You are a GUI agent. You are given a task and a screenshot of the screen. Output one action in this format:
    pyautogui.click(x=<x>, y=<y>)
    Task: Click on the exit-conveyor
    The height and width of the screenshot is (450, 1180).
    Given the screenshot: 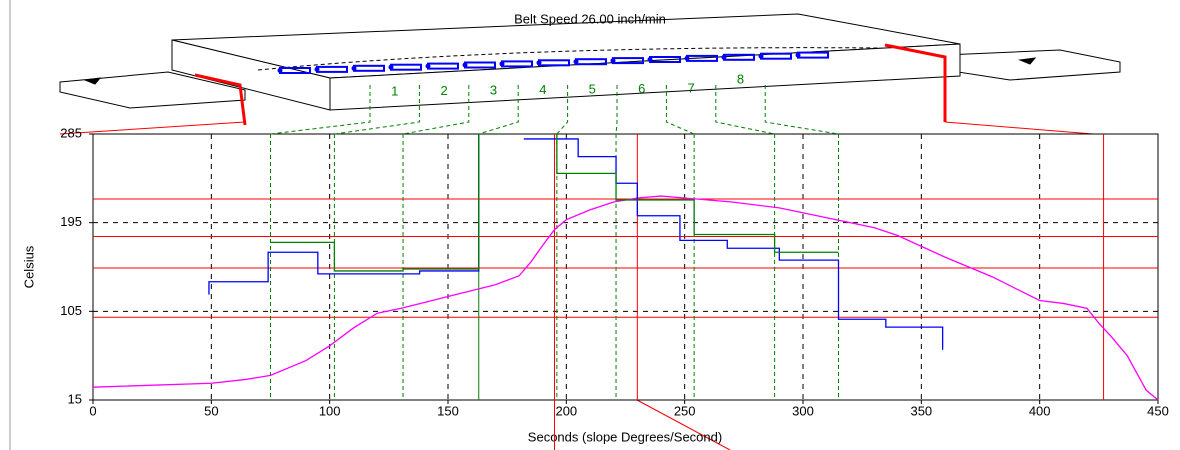 What is the action you would take?
    pyautogui.click(x=1032, y=65)
    